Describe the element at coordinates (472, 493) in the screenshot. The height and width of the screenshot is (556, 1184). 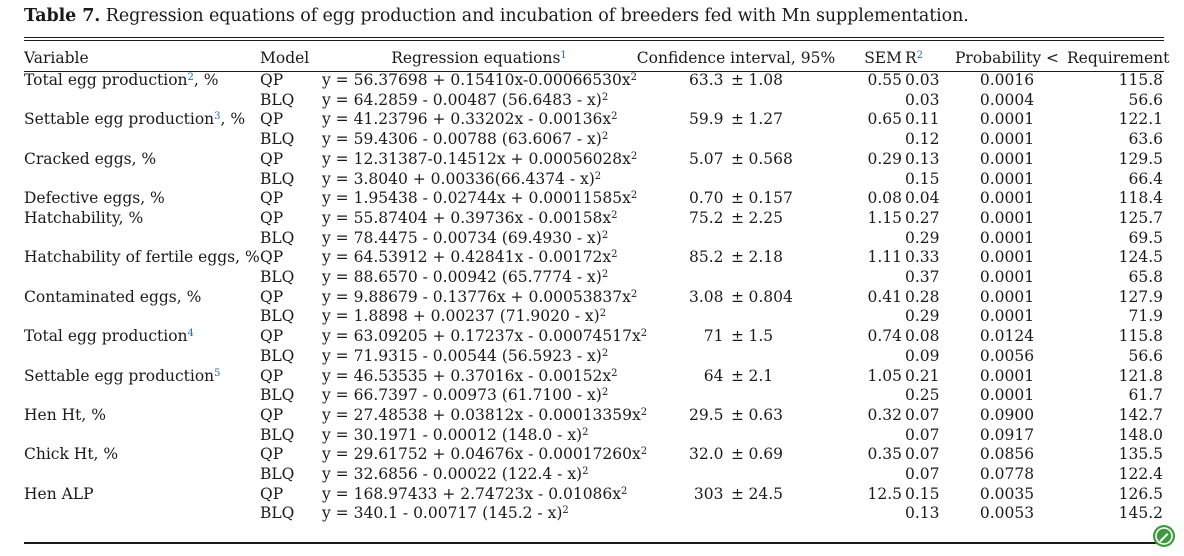
I see `equation-text: y = 168.97433 + 2.74723x - 0.01086x` at that location.